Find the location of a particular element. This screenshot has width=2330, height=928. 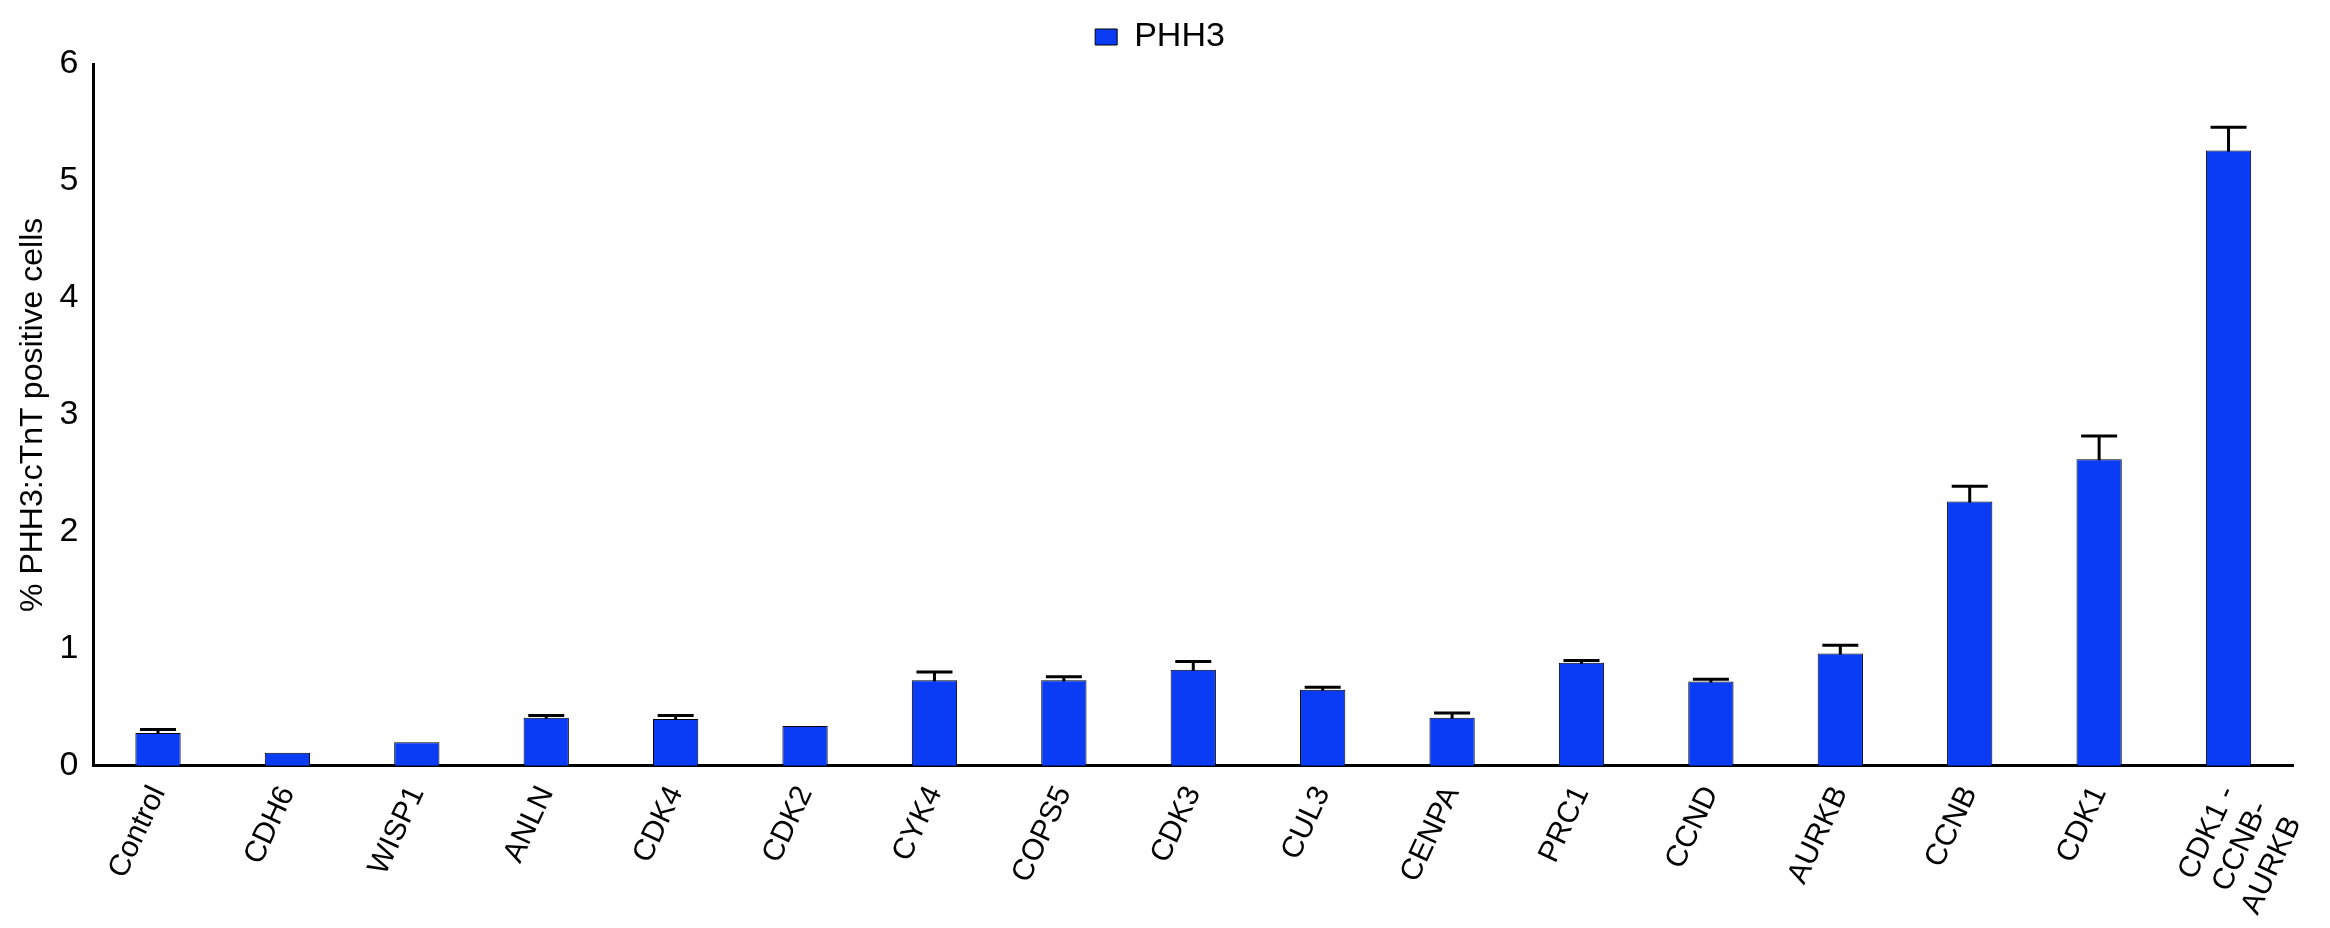

x-tick-label: CYK4 is located at coordinates (916, 823).